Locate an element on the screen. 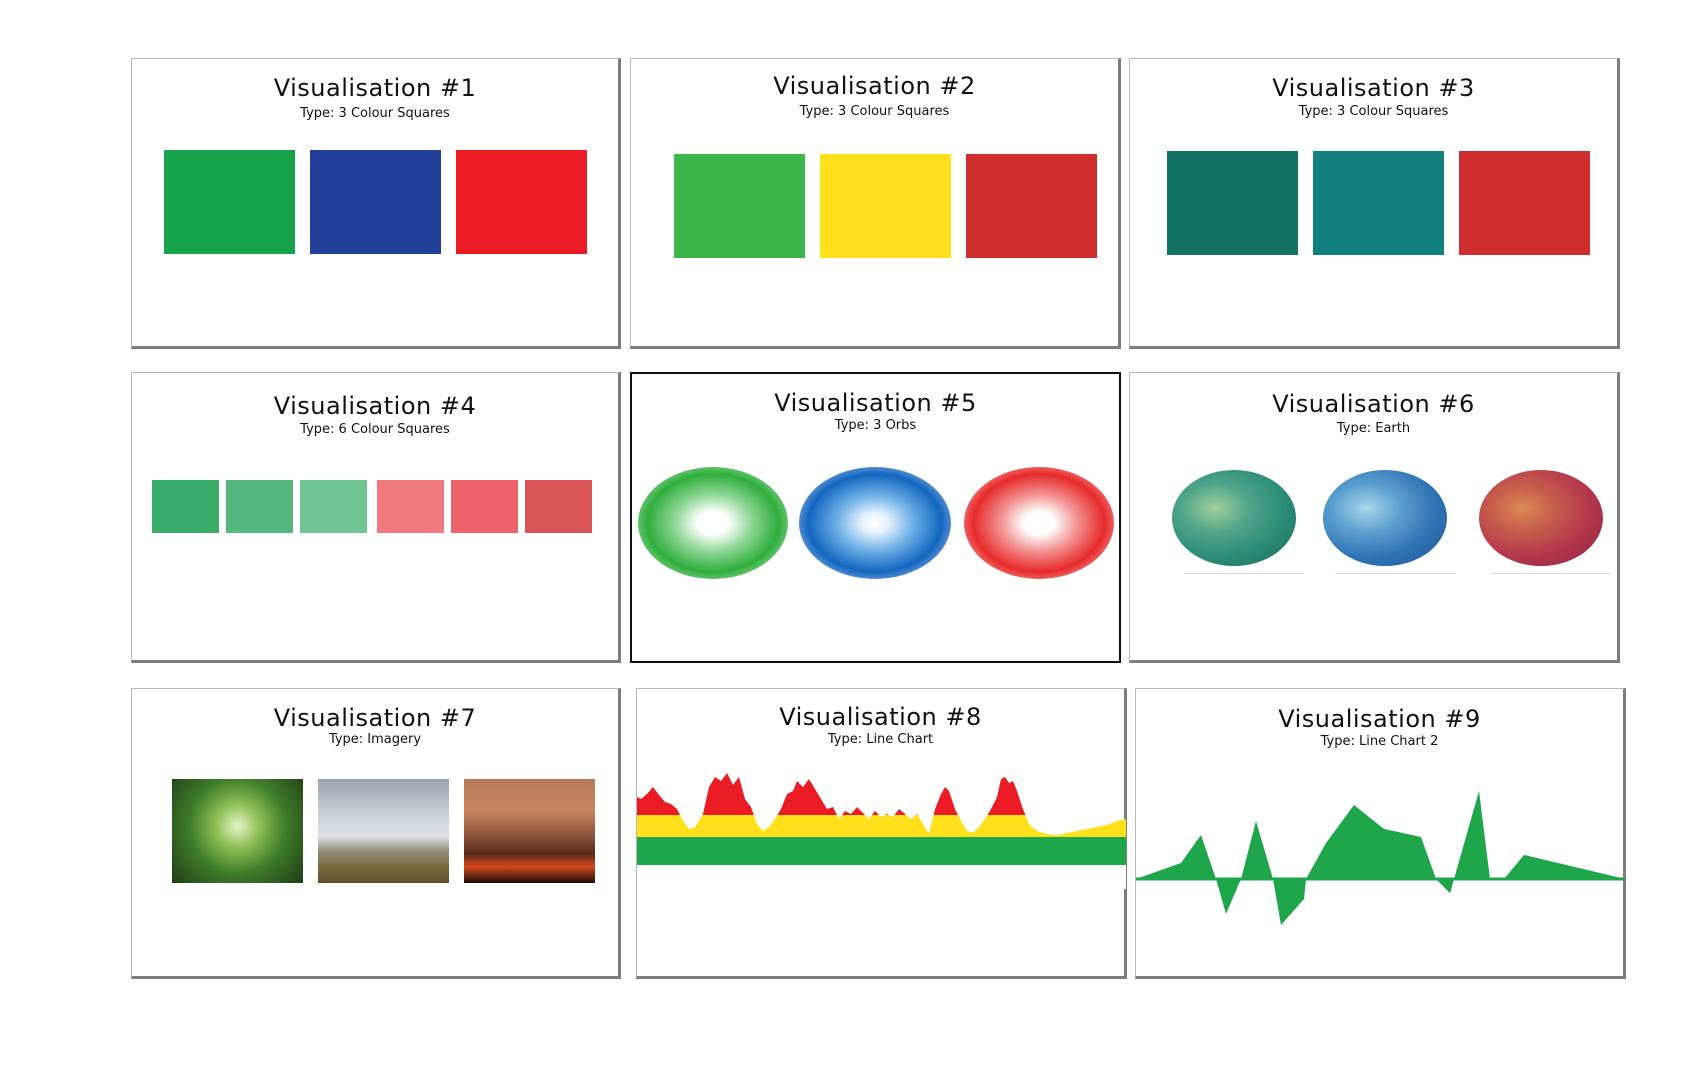 The width and height of the screenshot is (1704, 1066). visualisation-panel-3: Visualisation #3 Type: 3 Colour Squares is located at coordinates (1374, 203).